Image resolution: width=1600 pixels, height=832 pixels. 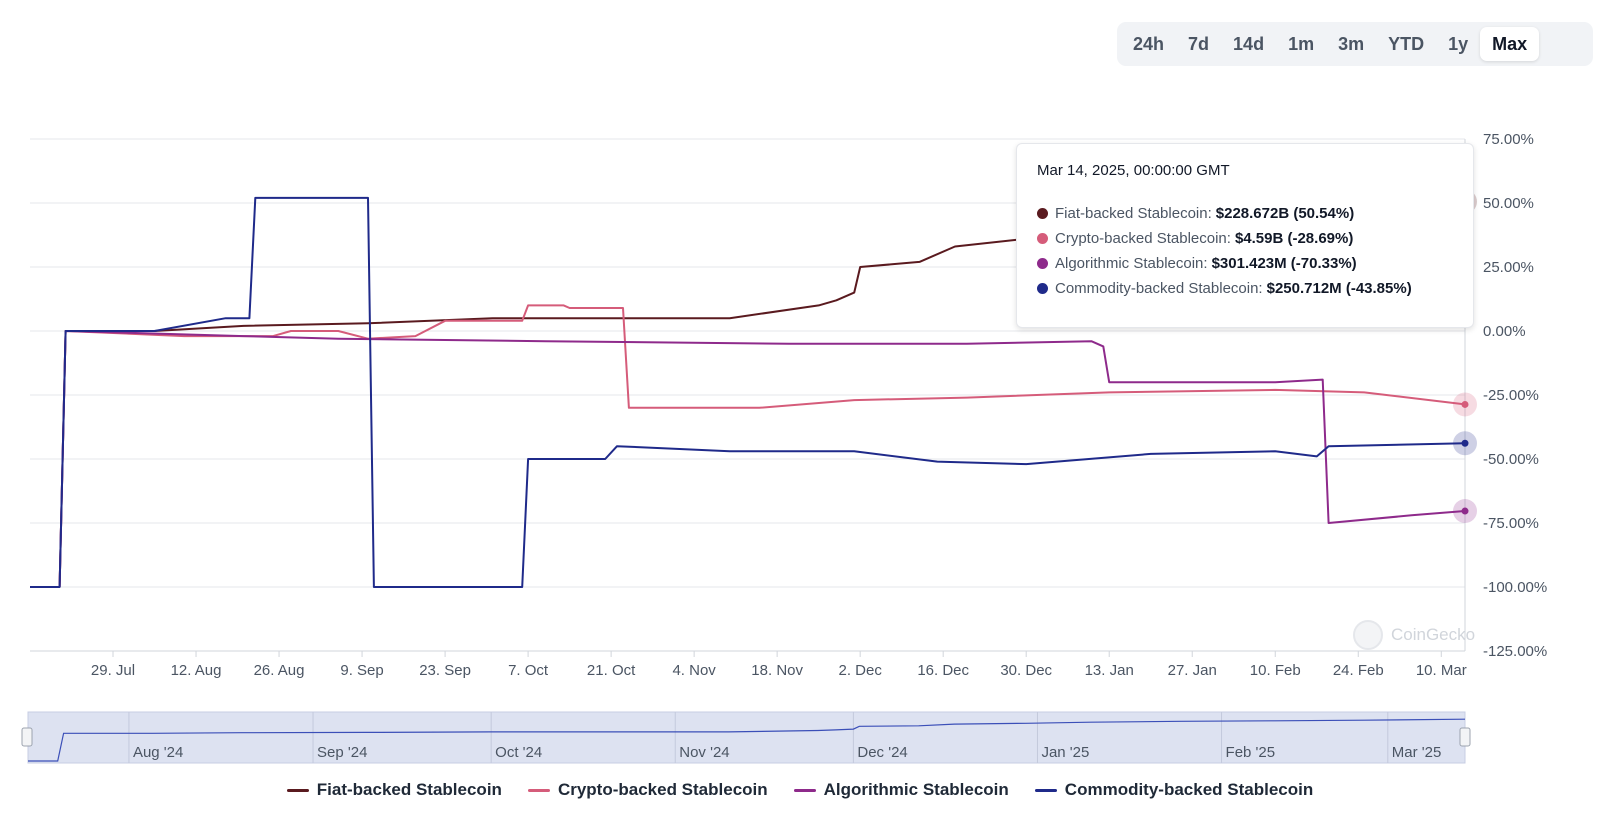 What do you see at coordinates (528, 670) in the screenshot?
I see `x-tick-label: 7. Oct` at bounding box center [528, 670].